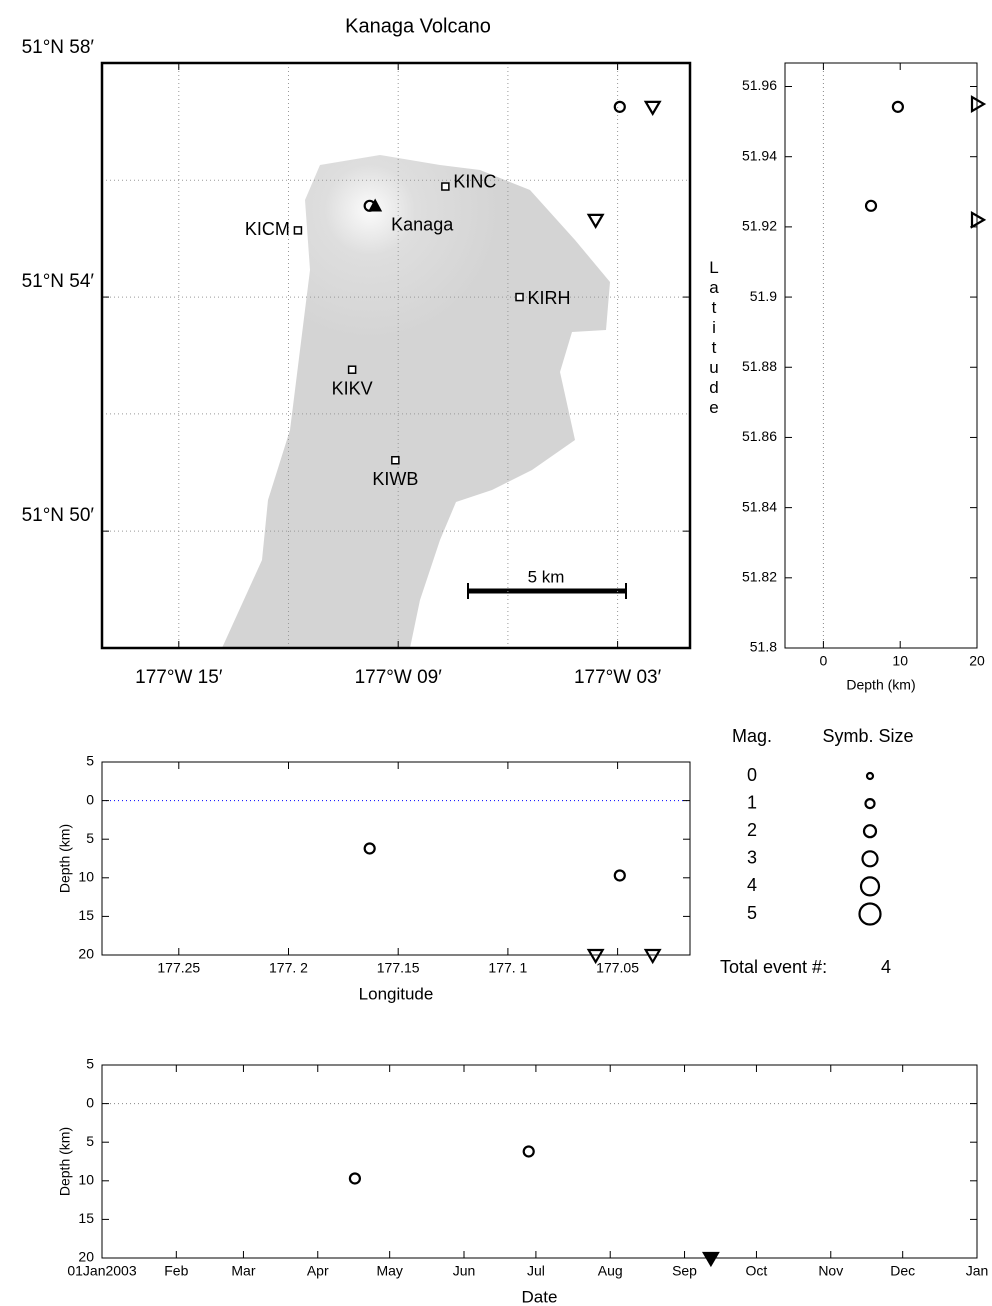 This screenshot has width=992, height=1306. Describe the element at coordinates (752, 858) in the screenshot. I see `legend-mag-label: 3` at that location.